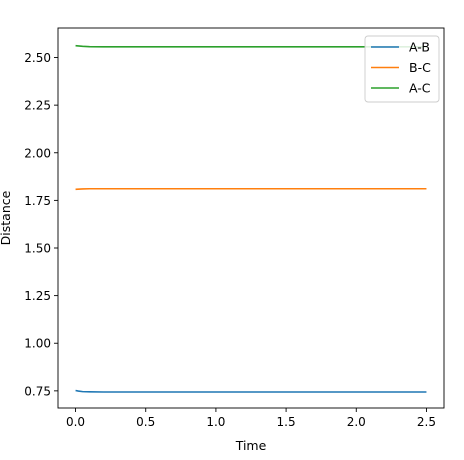 Image resolution: width=464 pixels, height=460 pixels. Describe the element at coordinates (37, 344) in the screenshot. I see `y-tick-label: 1.00` at that location.